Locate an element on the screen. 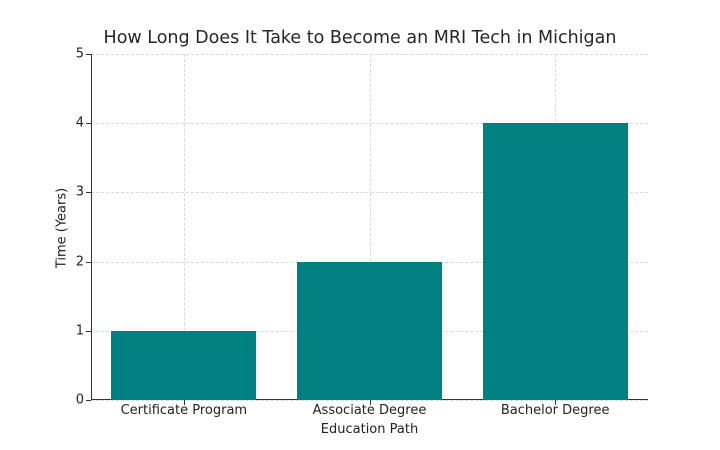  bar-certificate-program is located at coordinates (184, 365).